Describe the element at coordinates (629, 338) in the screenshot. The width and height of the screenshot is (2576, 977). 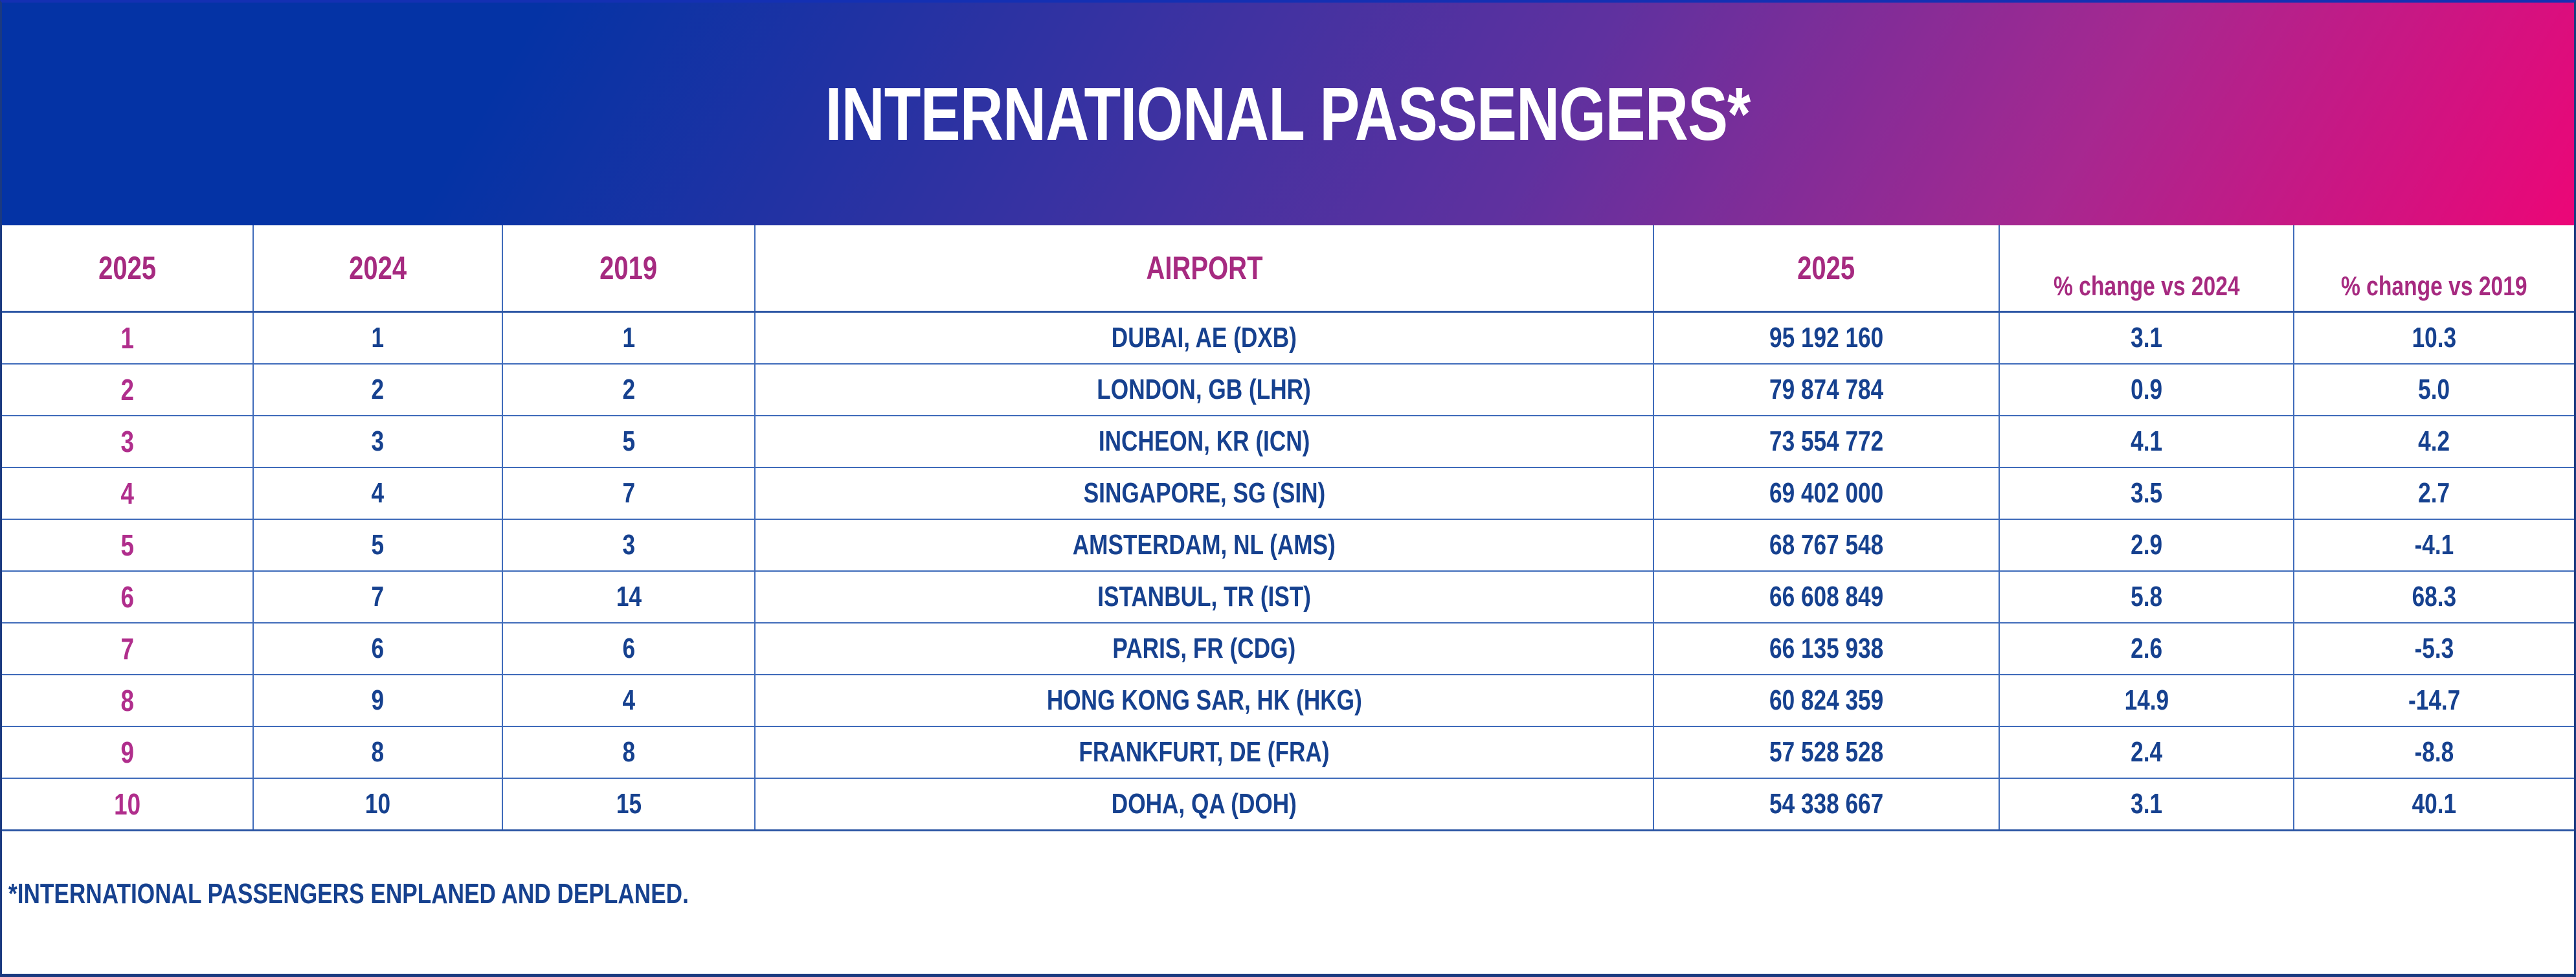
I see `rank-2019-cell: 1` at that location.